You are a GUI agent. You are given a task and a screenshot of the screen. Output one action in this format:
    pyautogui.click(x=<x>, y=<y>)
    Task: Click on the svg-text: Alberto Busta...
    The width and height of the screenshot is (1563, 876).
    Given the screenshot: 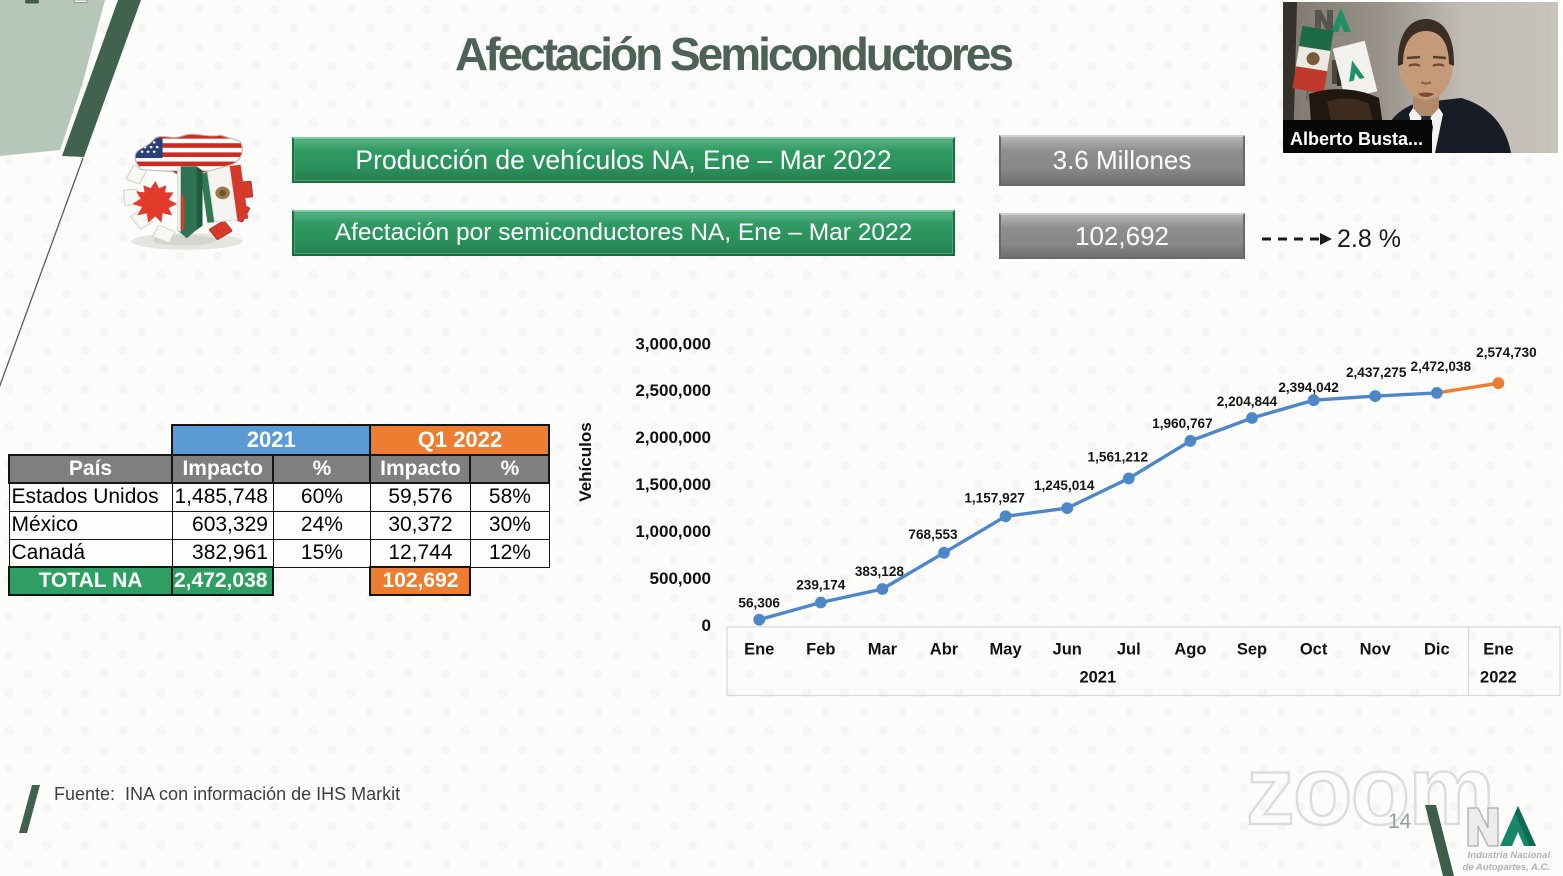 What is the action you would take?
    pyautogui.click(x=1356, y=139)
    